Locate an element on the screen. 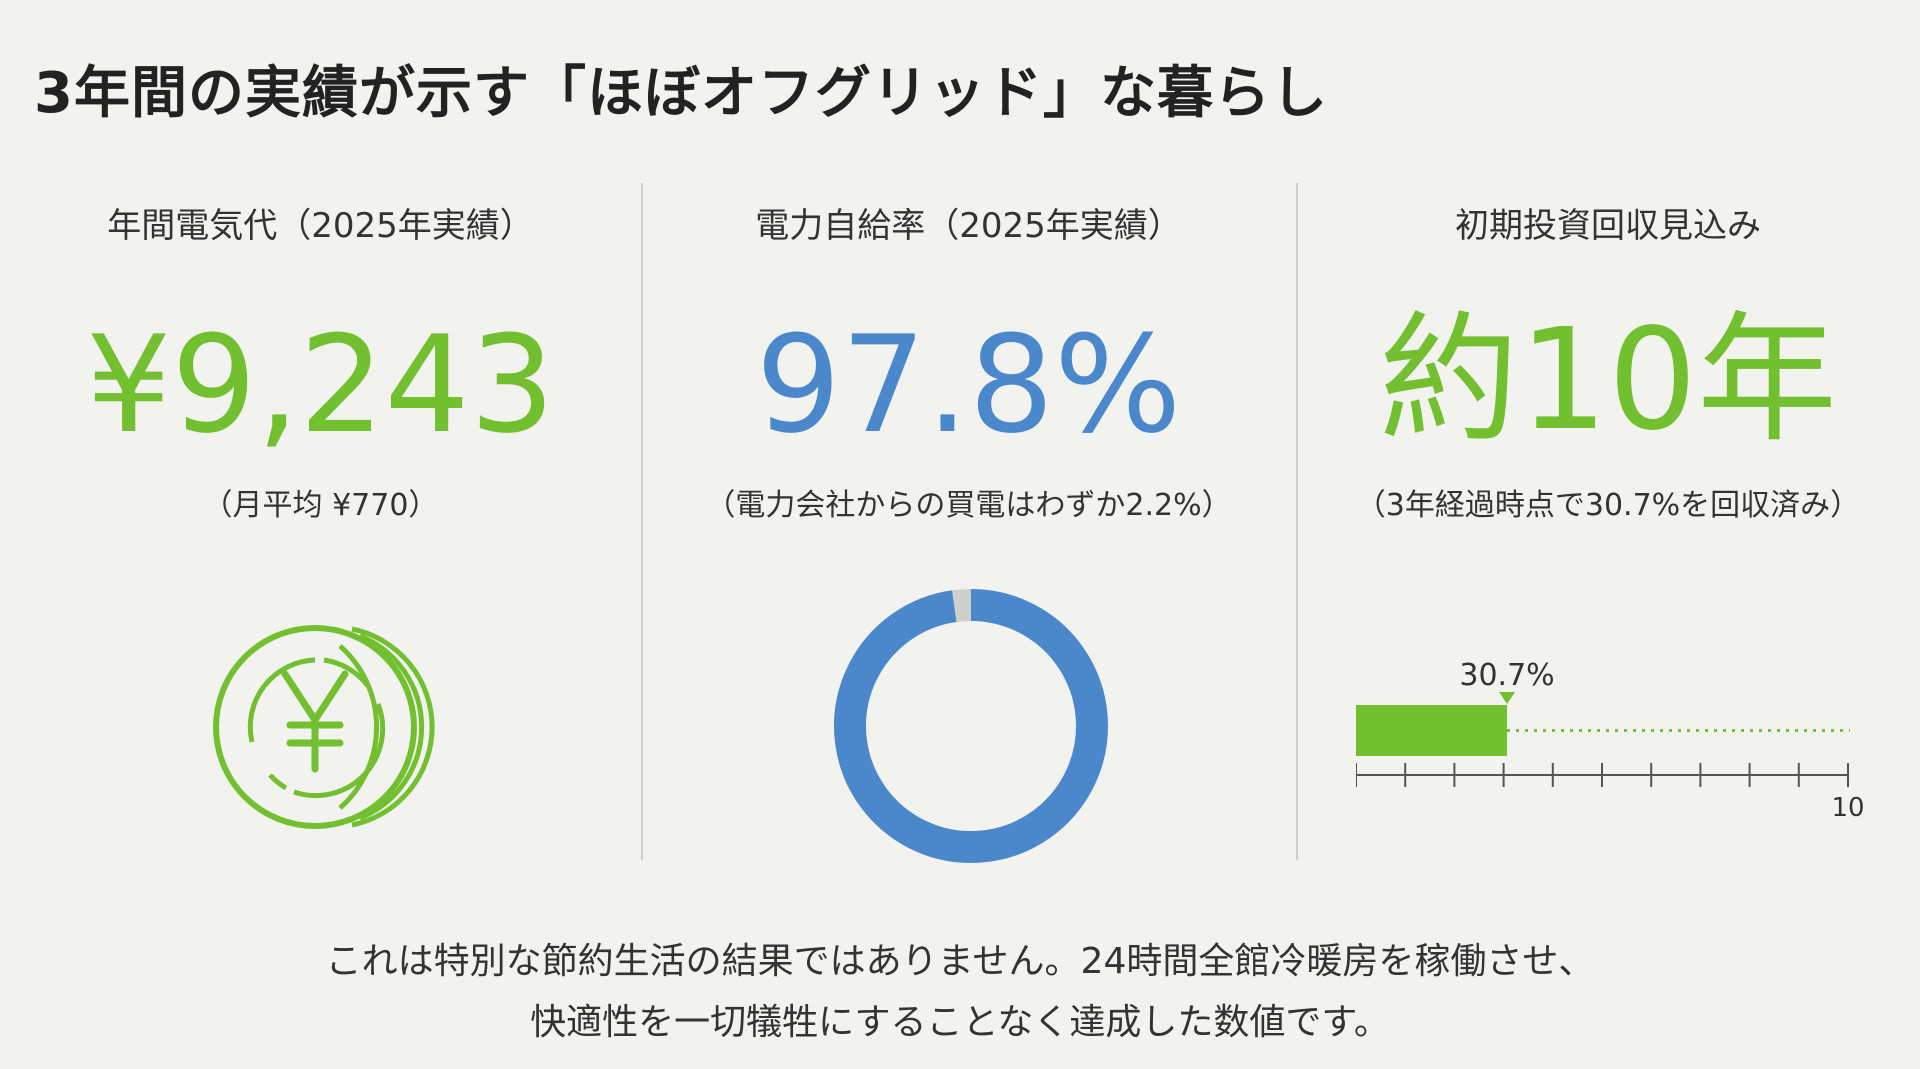 The height and width of the screenshot is (1069, 1920). metric-note: （3年経過時点で30.7%を回収済み） is located at coordinates (1608, 505).